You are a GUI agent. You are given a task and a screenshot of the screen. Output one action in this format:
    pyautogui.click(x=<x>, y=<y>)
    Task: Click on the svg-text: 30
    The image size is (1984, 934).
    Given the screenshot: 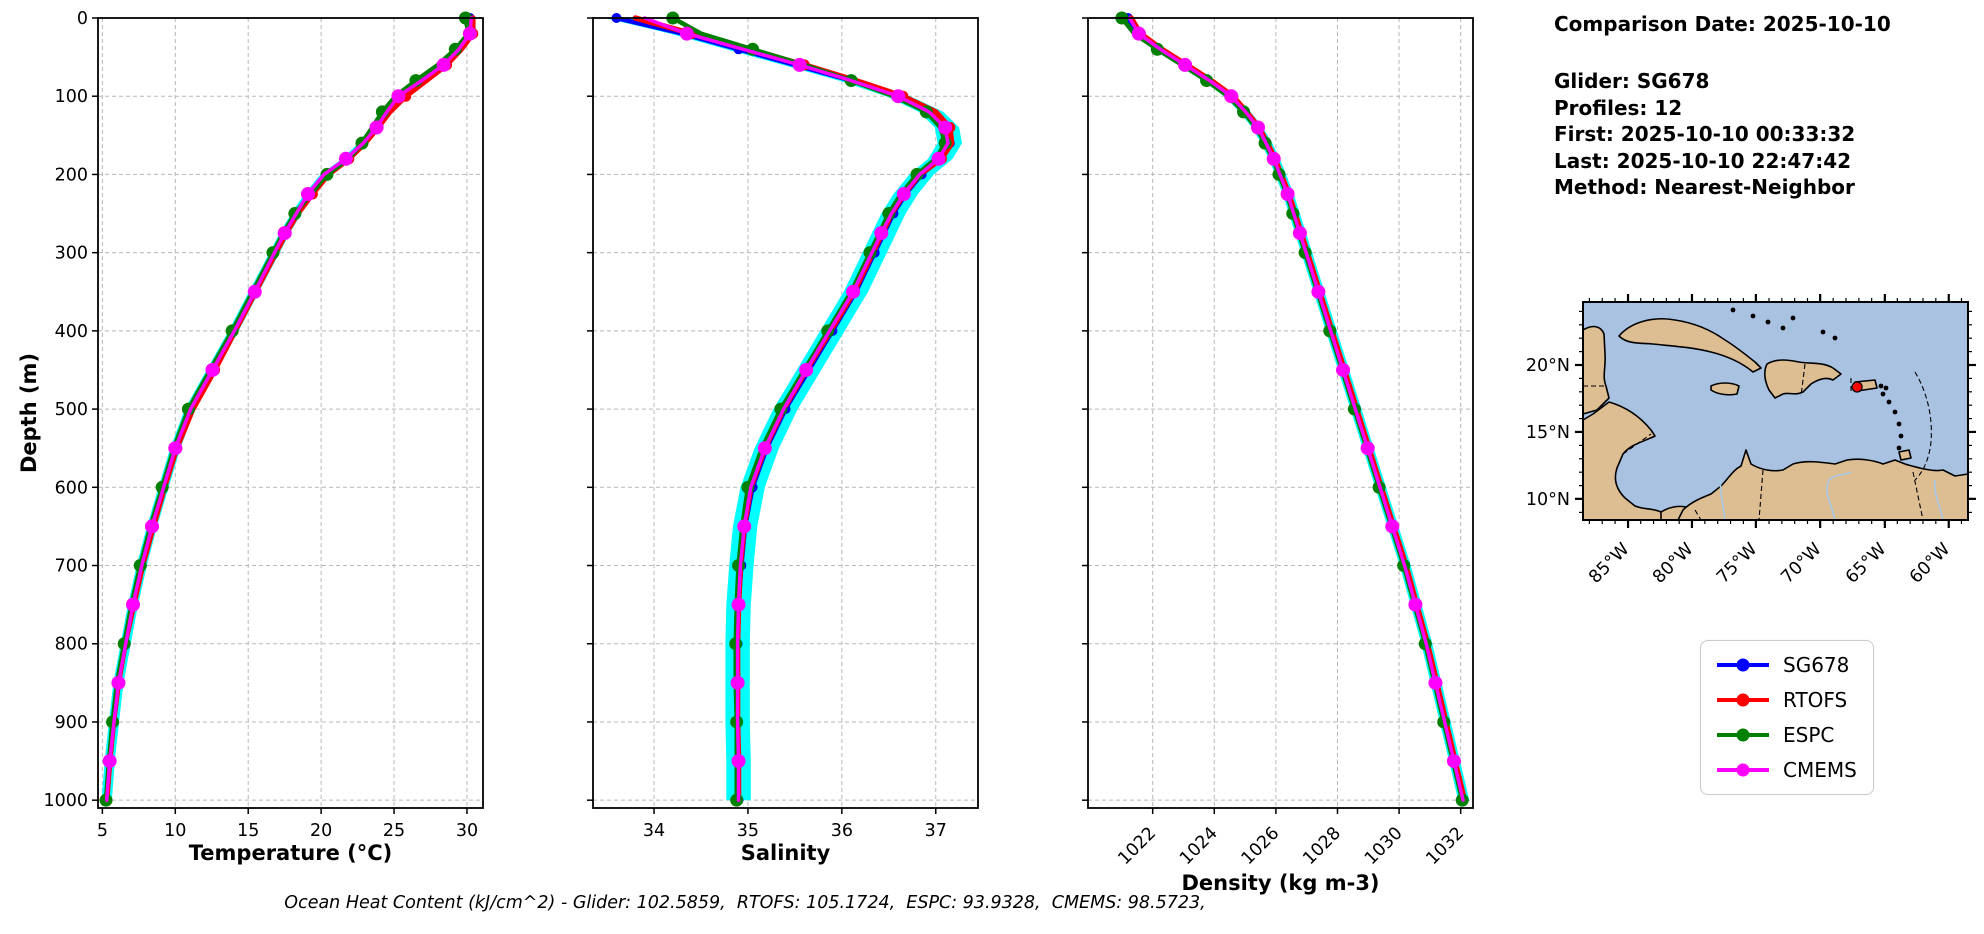 What is the action you would take?
    pyautogui.click(x=467, y=831)
    